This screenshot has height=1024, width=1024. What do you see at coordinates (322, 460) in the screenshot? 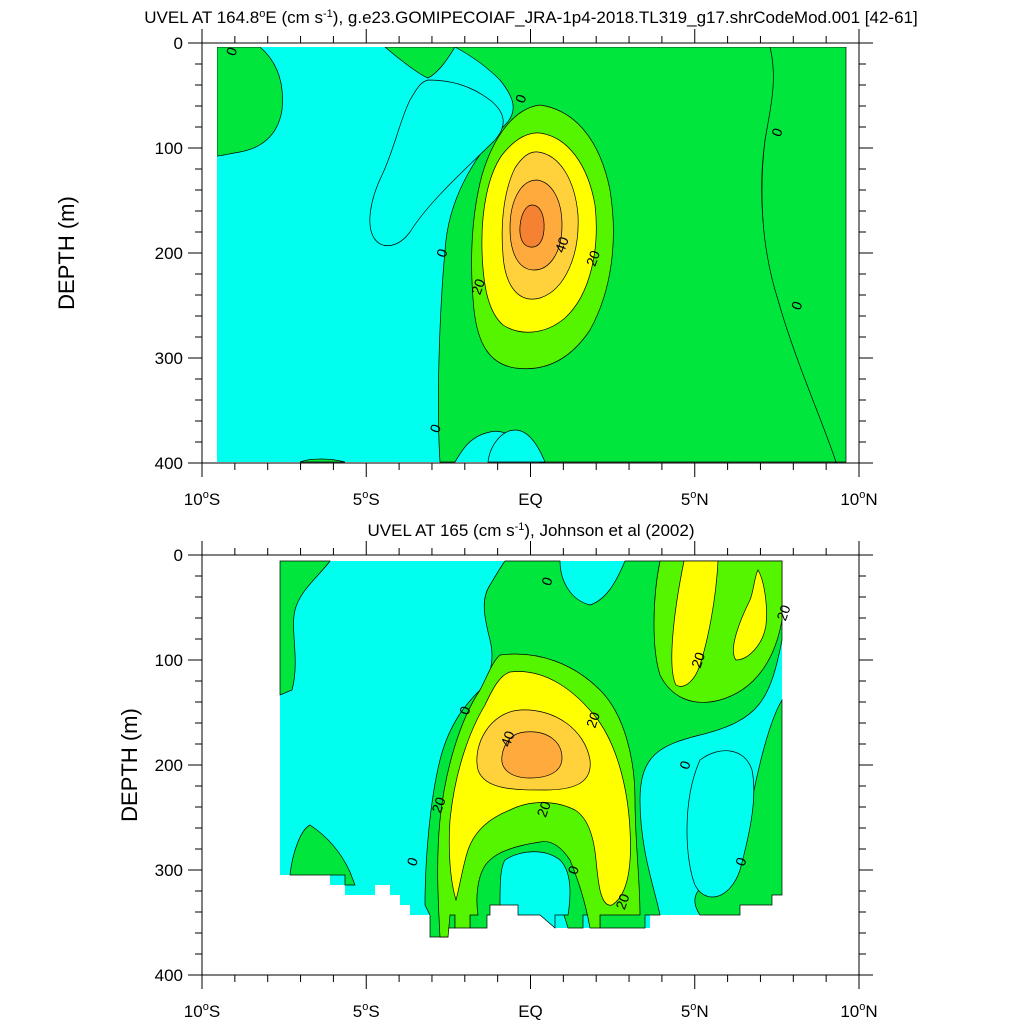
I see `panel-1-fill-0-sliver` at bounding box center [322, 460].